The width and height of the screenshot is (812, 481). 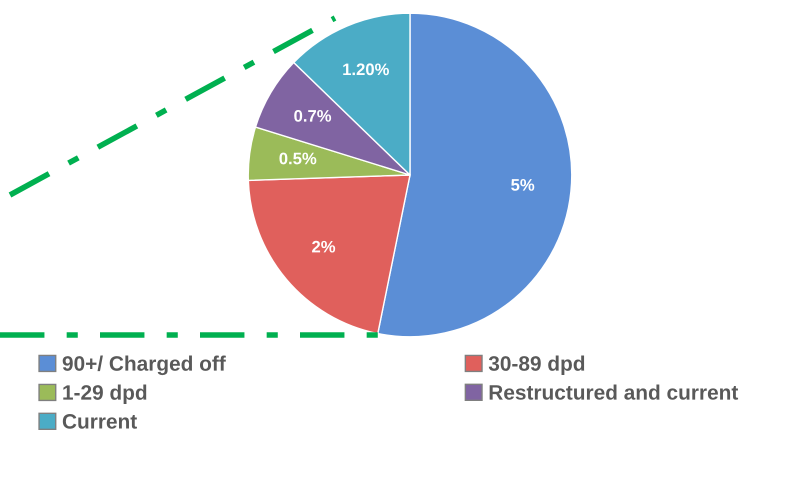 What do you see at coordinates (144, 366) in the screenshot?
I see `legend-label: 90+/ Charged off` at bounding box center [144, 366].